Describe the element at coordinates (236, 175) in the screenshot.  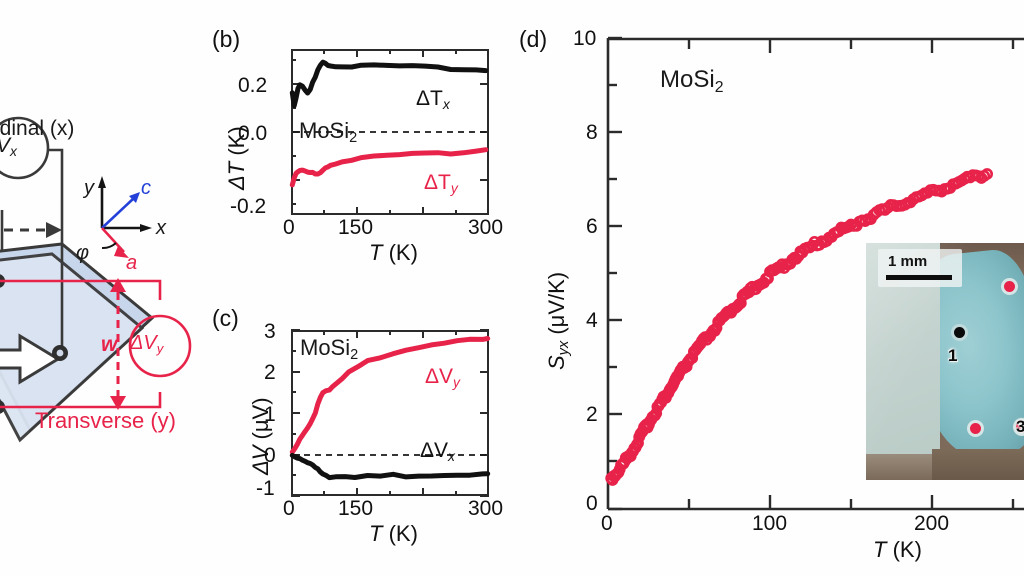
I see `panel-b-ylabel-symbol: ΔT` at that location.